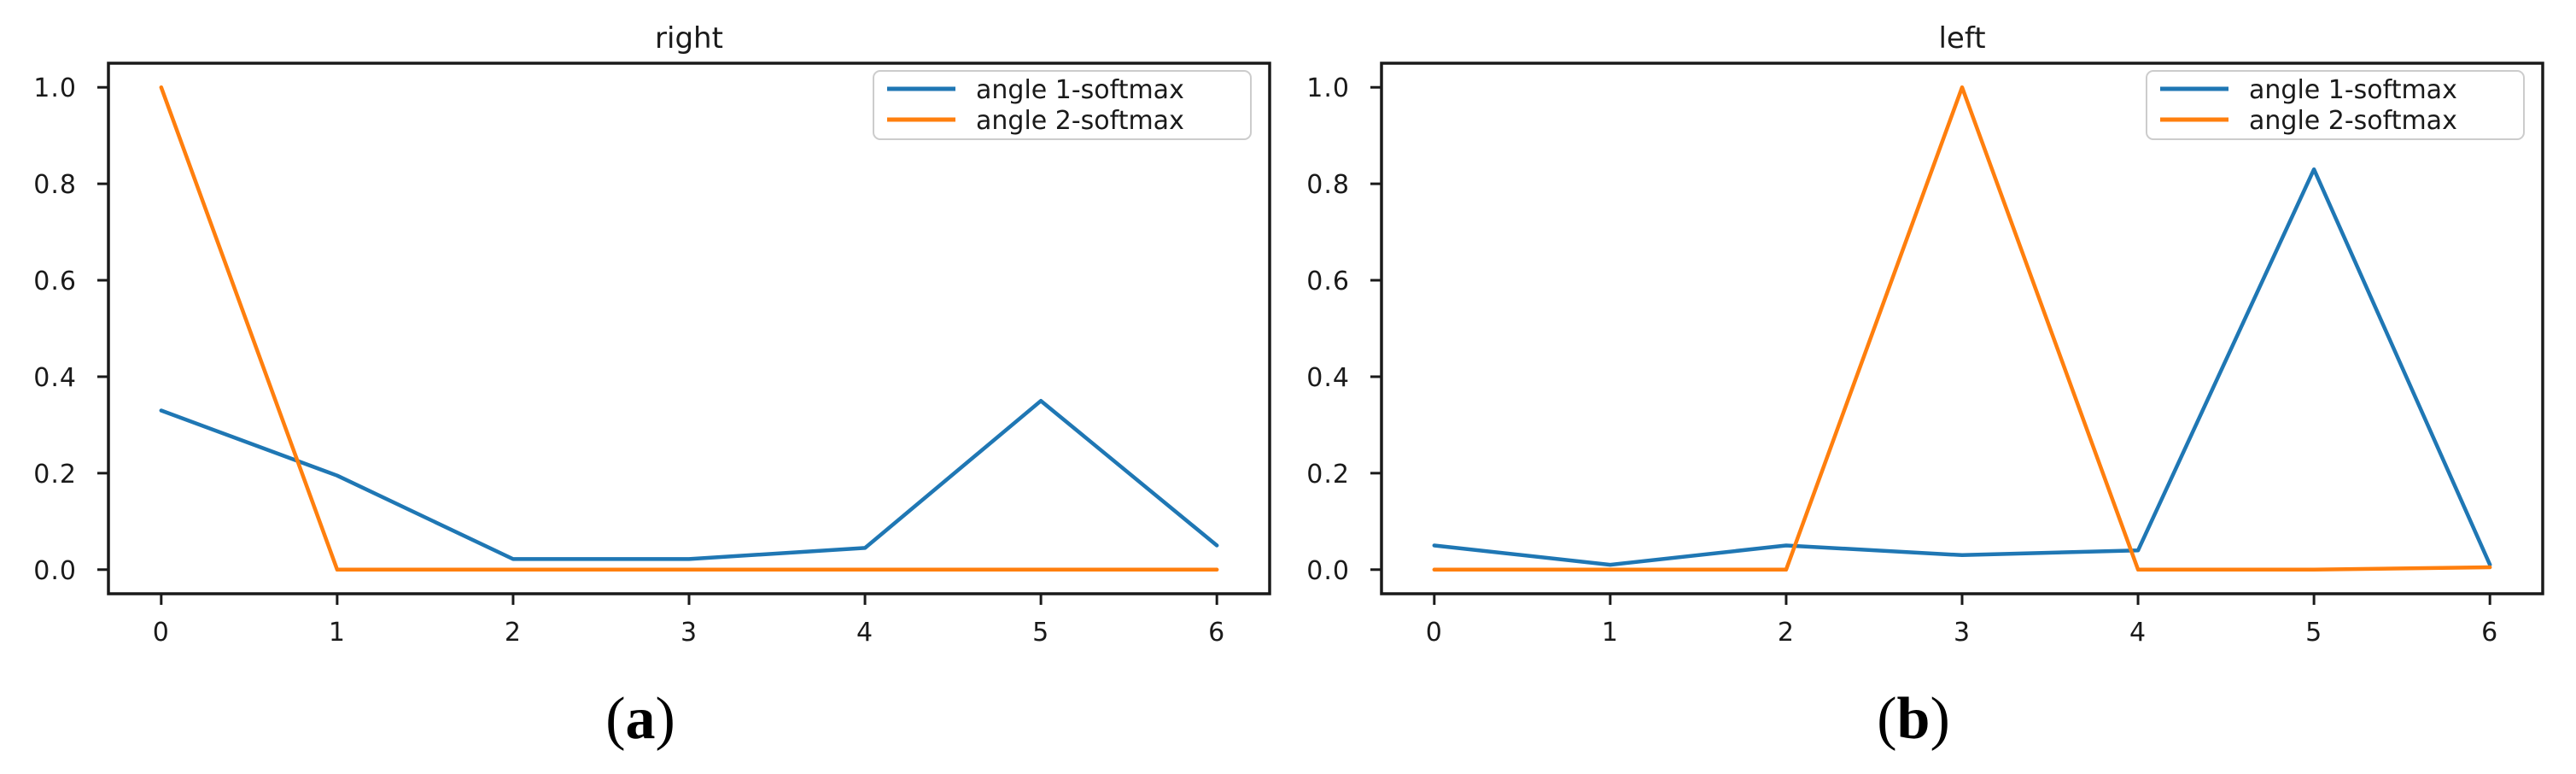 The width and height of the screenshot is (2576, 774). I want to click on subplot-b-title: left, so click(1961, 39).